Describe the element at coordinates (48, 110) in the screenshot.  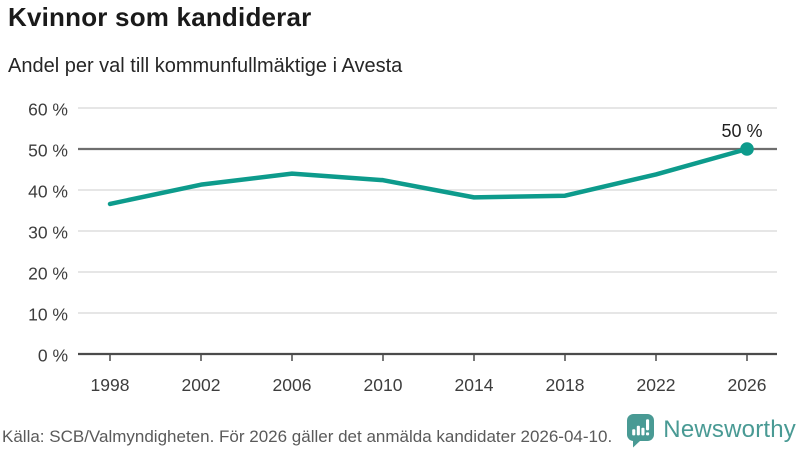
I see `y-tick-label: 60 %` at that location.